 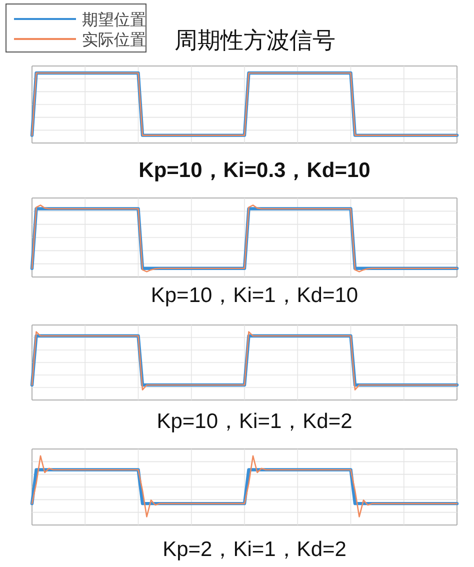 I want to click on legend-label: 实际位置, so click(x=114, y=40).